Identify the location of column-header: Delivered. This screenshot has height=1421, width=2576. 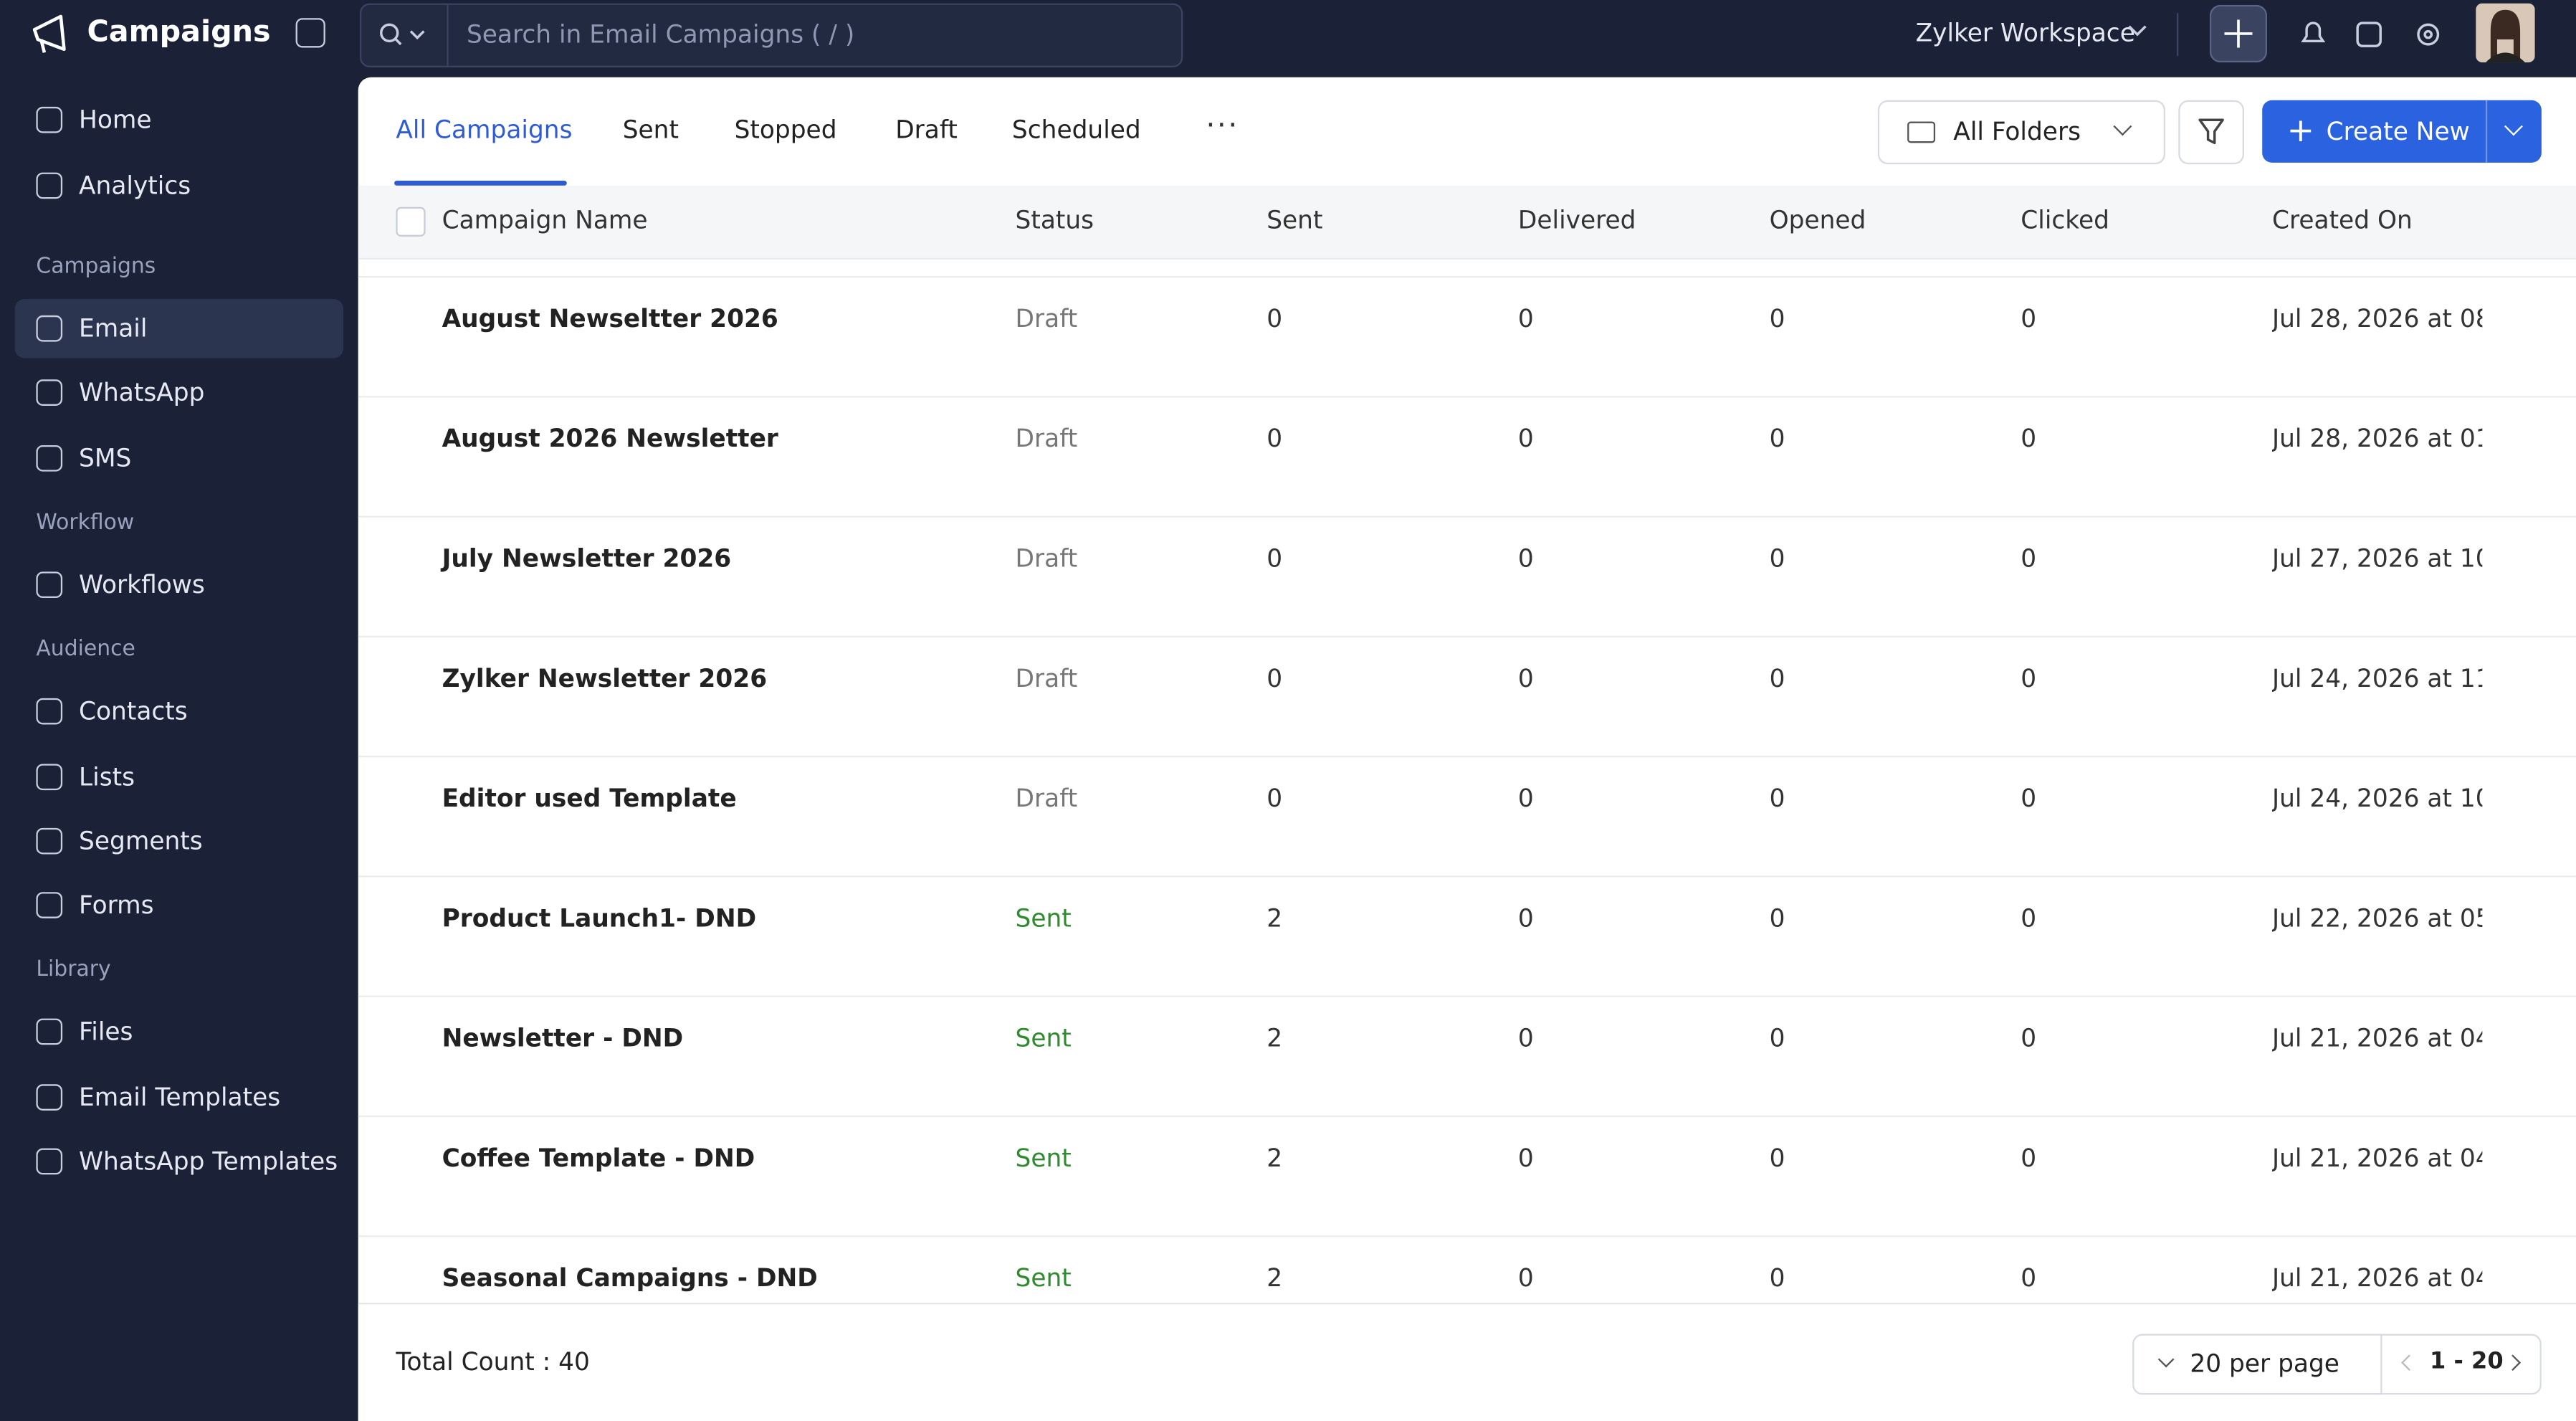
(1576, 220).